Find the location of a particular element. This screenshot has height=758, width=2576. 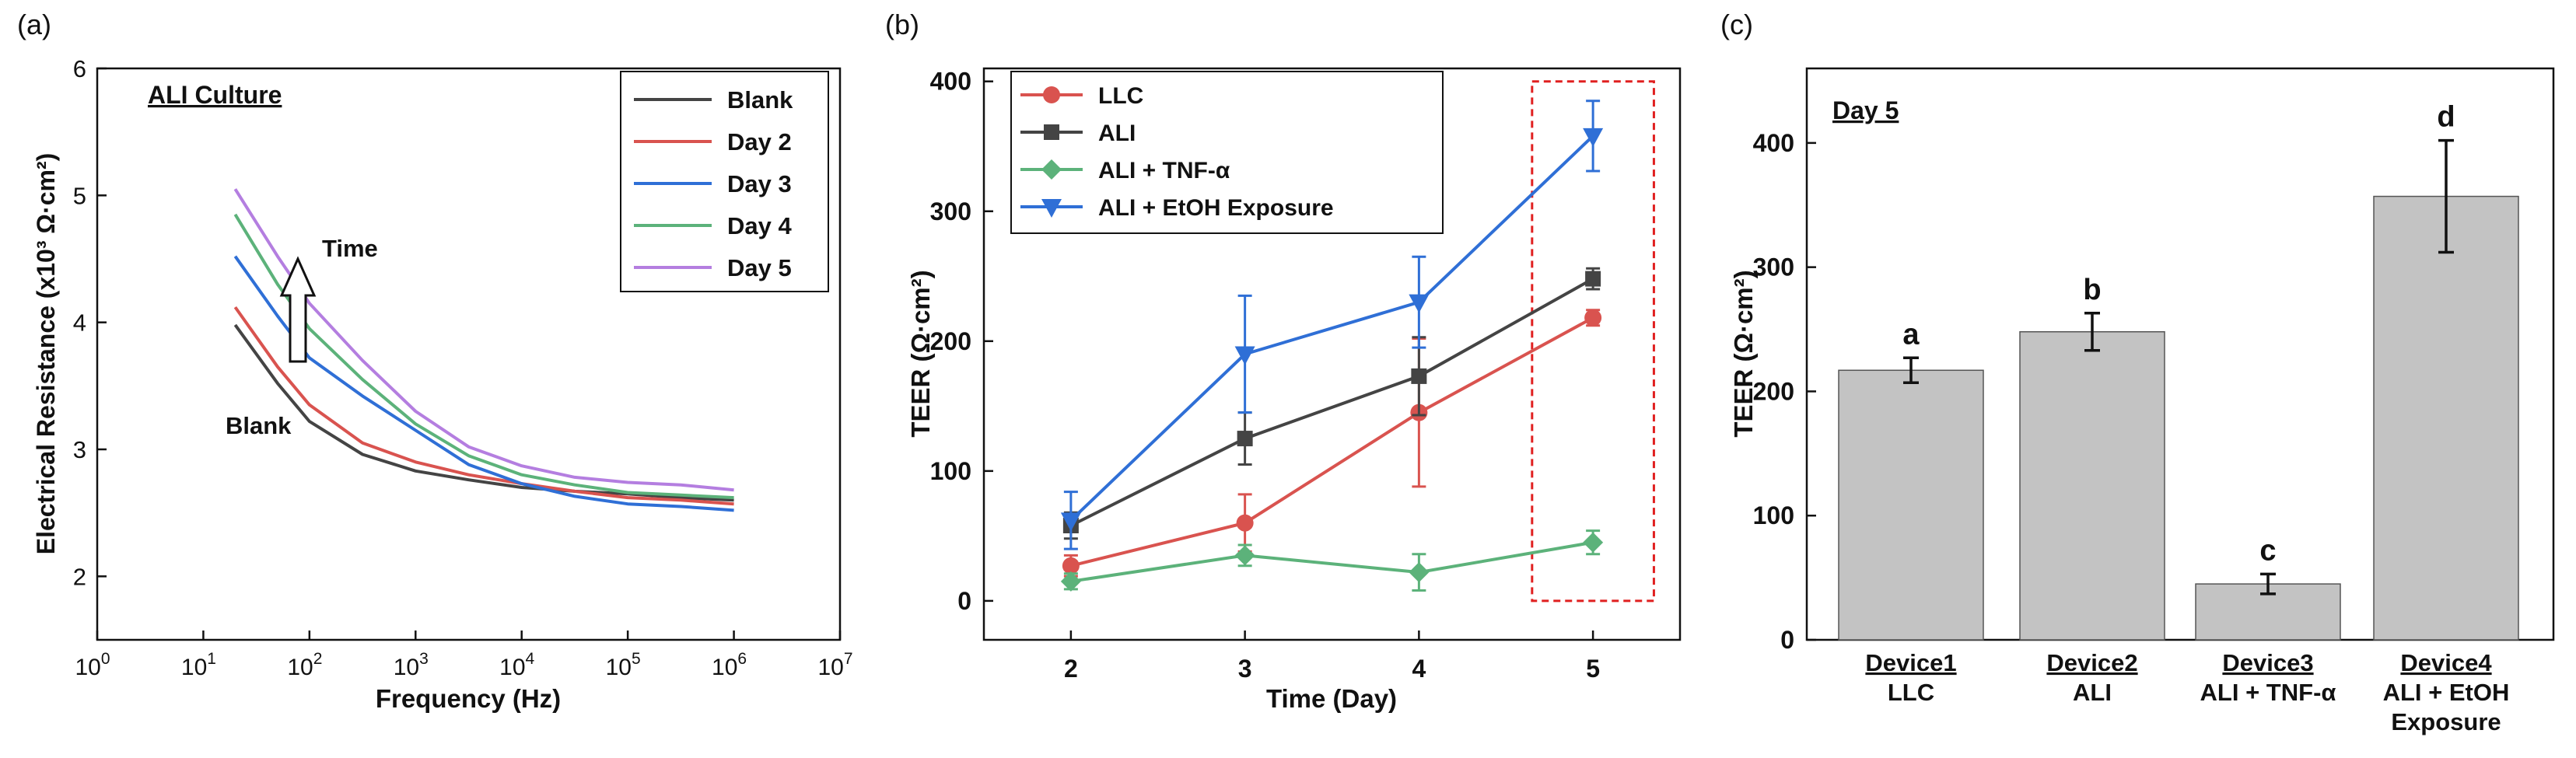

panel-b-legend-box is located at coordinates (1227, 152).